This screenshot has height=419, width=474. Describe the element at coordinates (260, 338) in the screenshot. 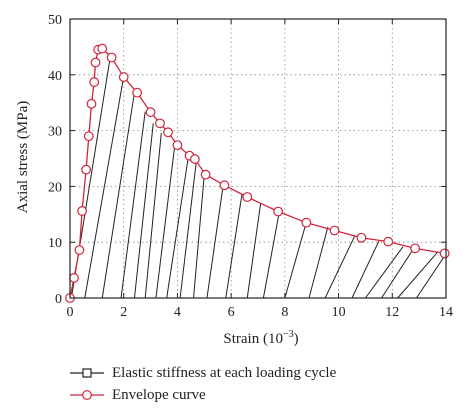

I see `x-axis-label: Strain (10−3)` at that location.